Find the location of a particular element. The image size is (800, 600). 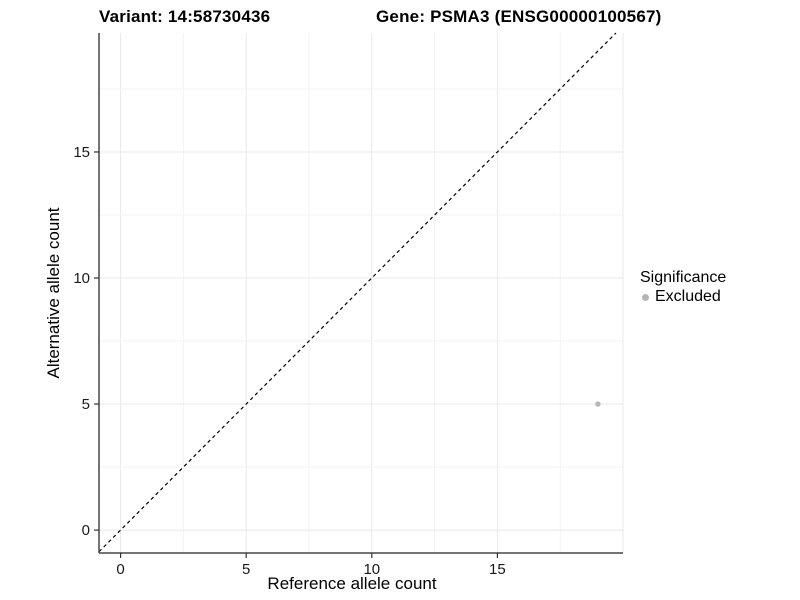

gene-title: Gene: PSMA3 (ENSG00000100567) is located at coordinates (519, 16).